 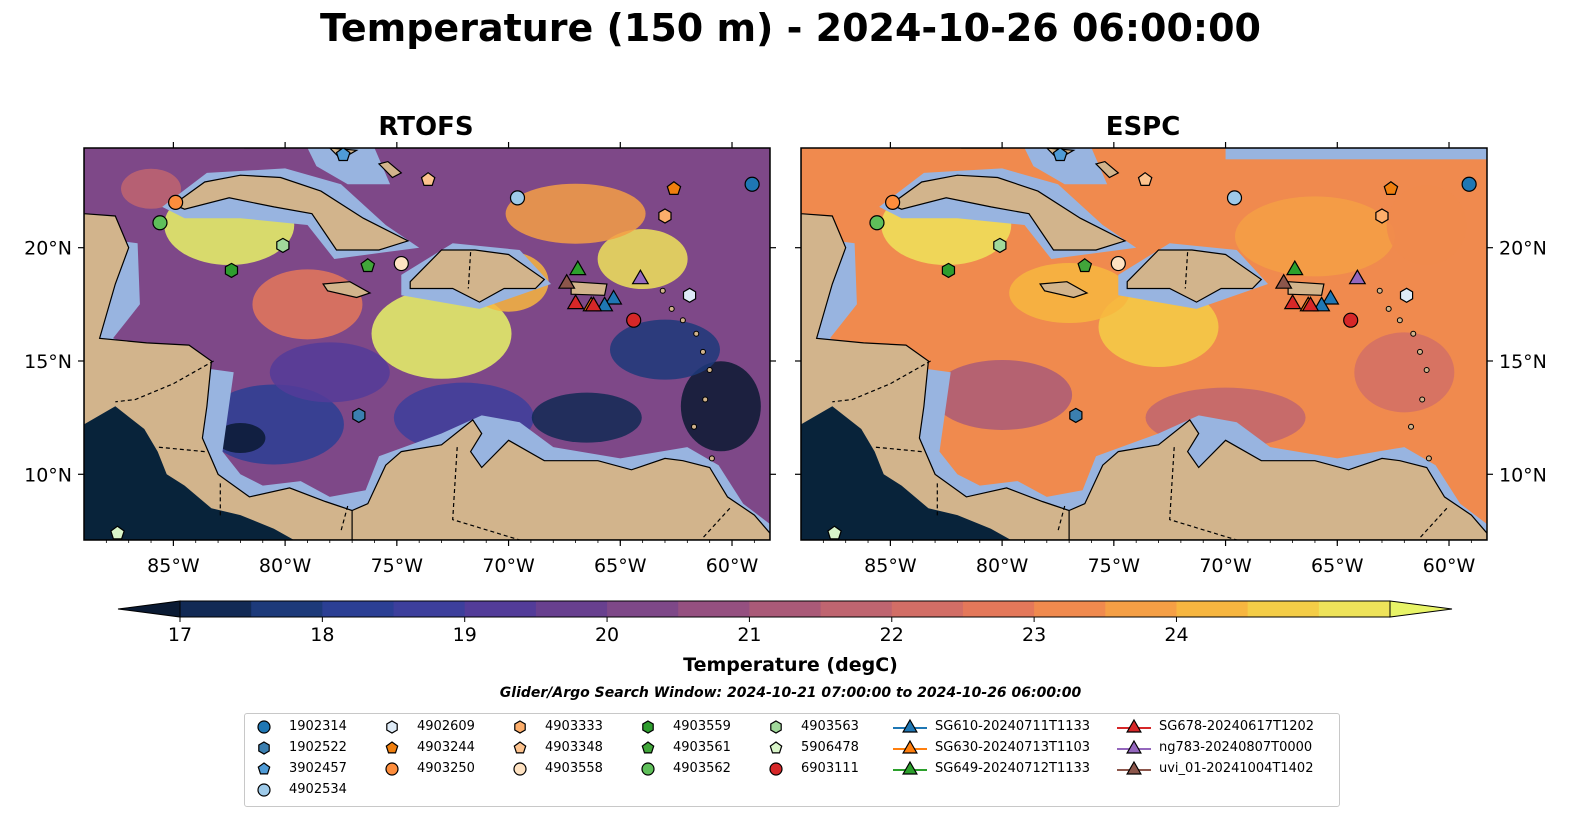 I want to click on masked-region, so click(x=189, y=473).